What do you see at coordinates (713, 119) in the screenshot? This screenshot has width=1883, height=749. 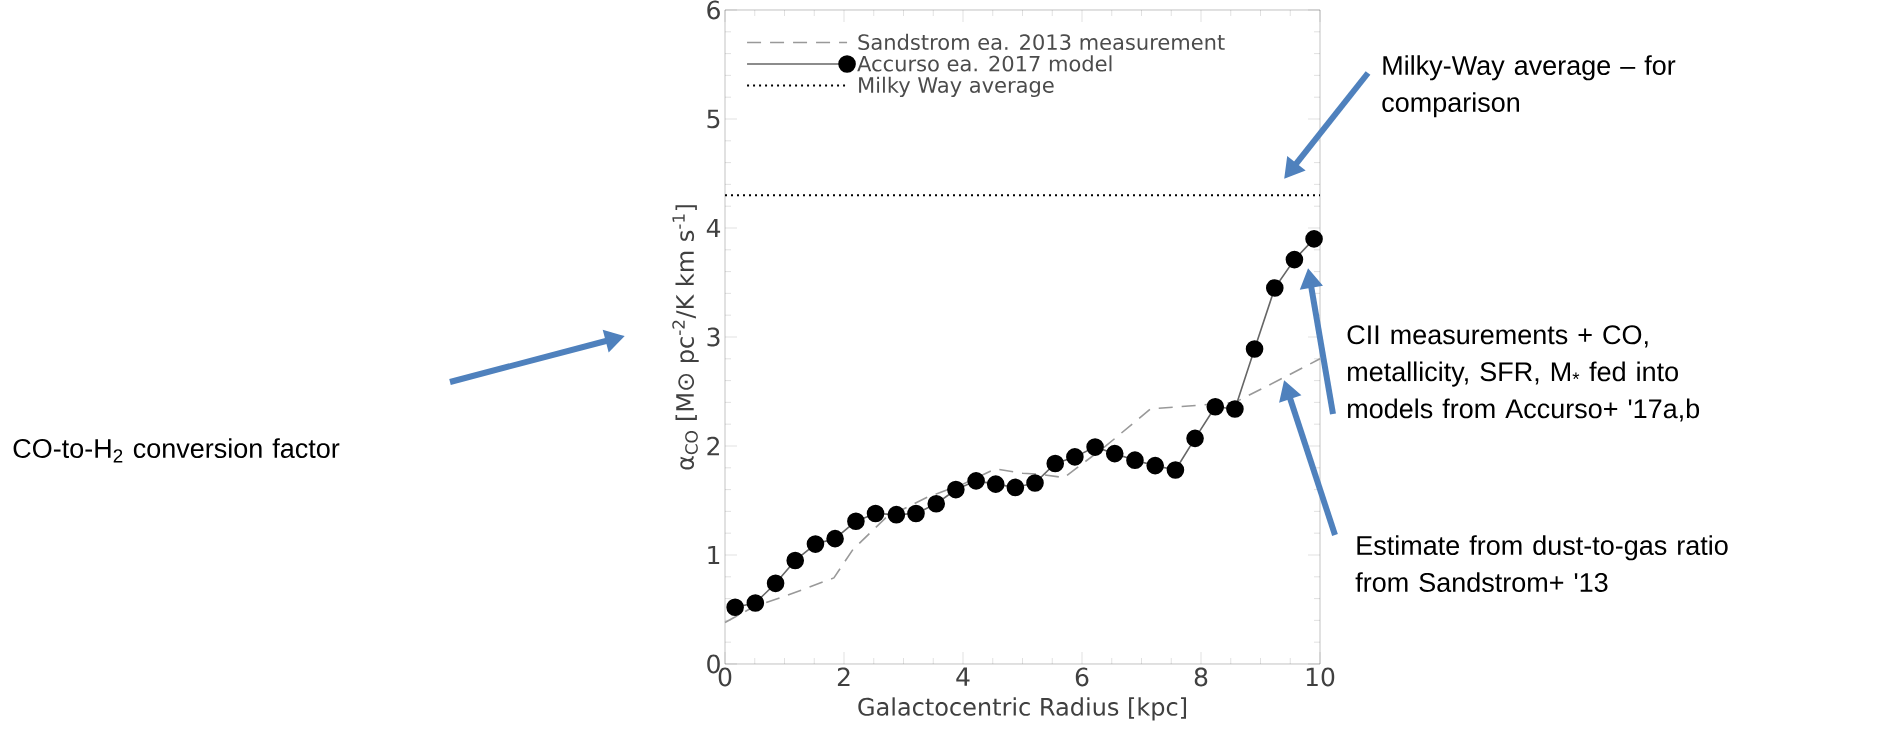 I see `y-tick-label: 5` at bounding box center [713, 119].